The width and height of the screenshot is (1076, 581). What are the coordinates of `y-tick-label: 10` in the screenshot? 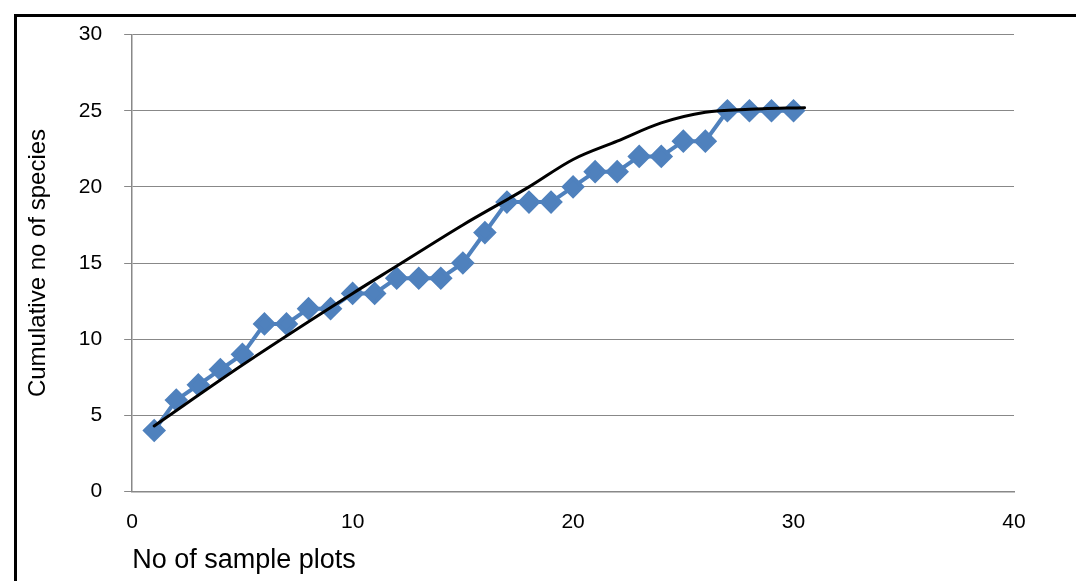 It's located at (90, 337).